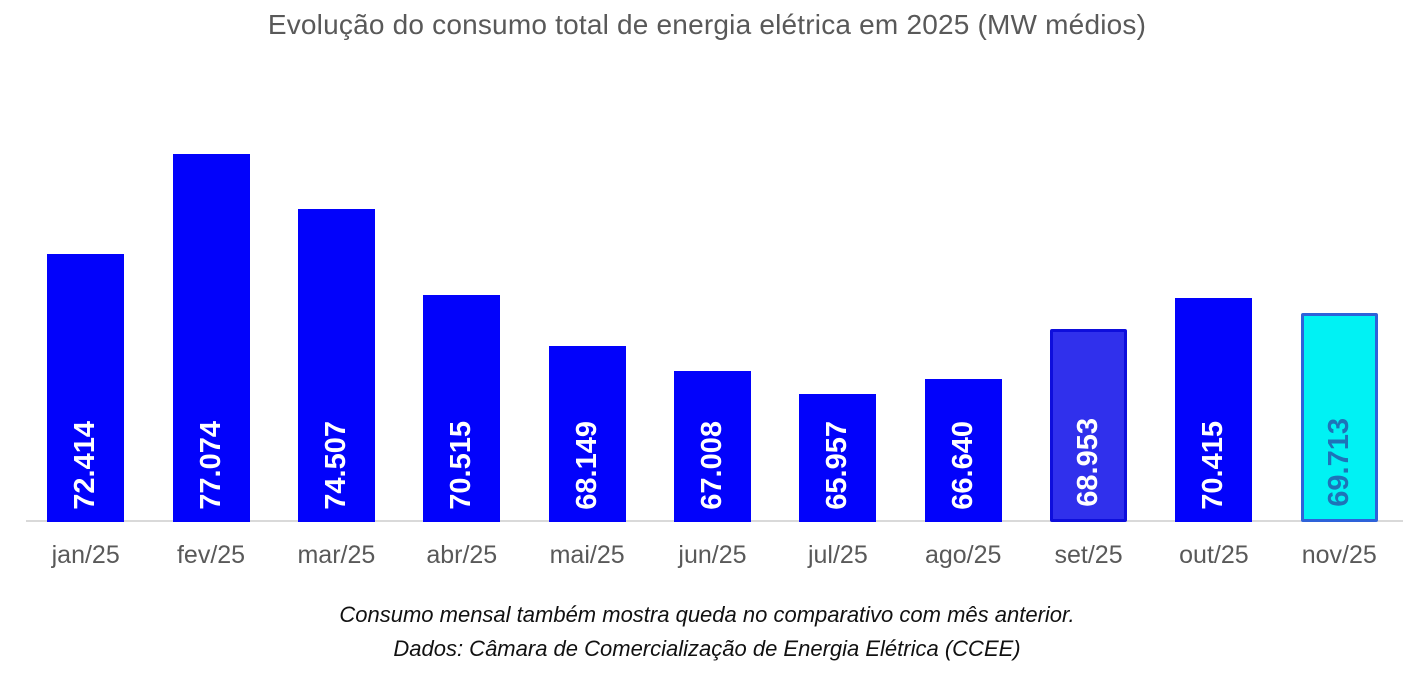 The width and height of the screenshot is (1414, 676). Describe the element at coordinates (335, 465) in the screenshot. I see `bar-value-label-mar-25: 74.507` at that location.